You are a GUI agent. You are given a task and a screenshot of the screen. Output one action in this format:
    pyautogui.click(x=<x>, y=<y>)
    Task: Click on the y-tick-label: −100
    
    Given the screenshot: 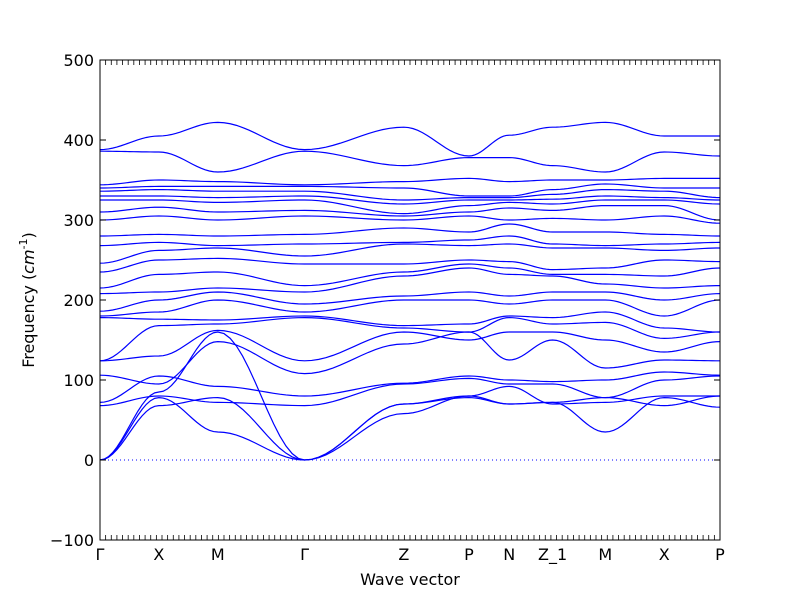 What is the action you would take?
    pyautogui.click(x=72, y=540)
    